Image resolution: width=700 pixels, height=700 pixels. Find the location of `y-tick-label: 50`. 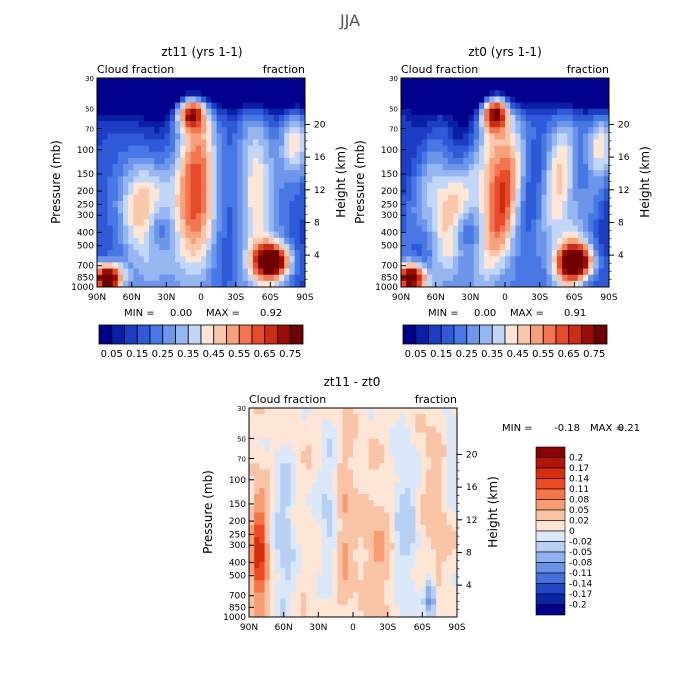

y-tick-label: 50 is located at coordinates (89, 109).